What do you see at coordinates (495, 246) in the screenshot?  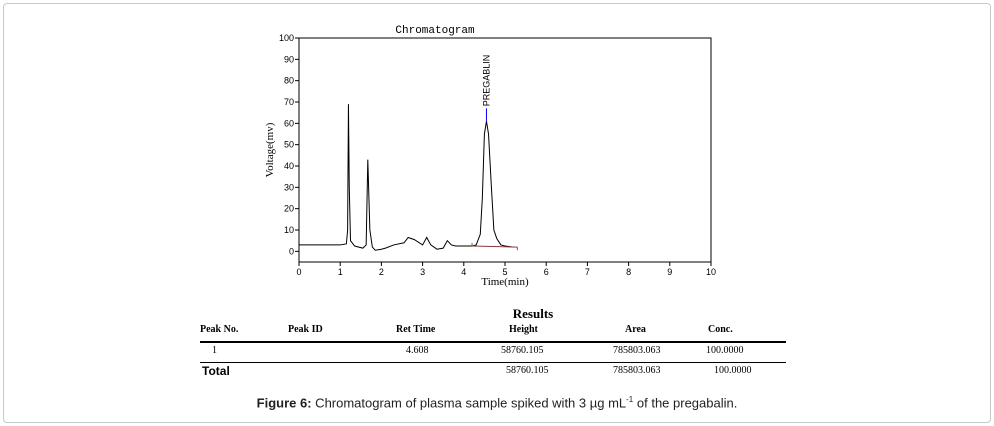 I see `peak-baseline` at bounding box center [495, 246].